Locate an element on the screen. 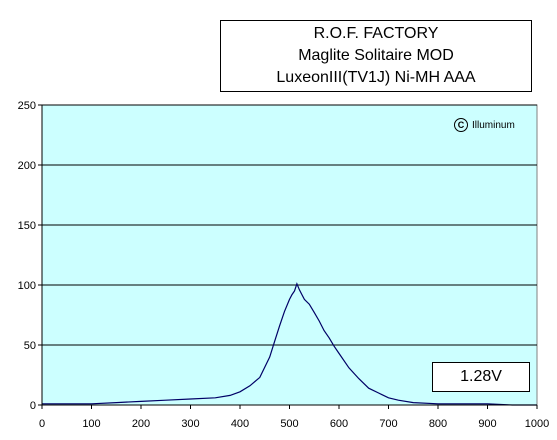 Image resolution: width=557 pixels, height=440 pixels. x-tick-label: 900 is located at coordinates (487, 424).